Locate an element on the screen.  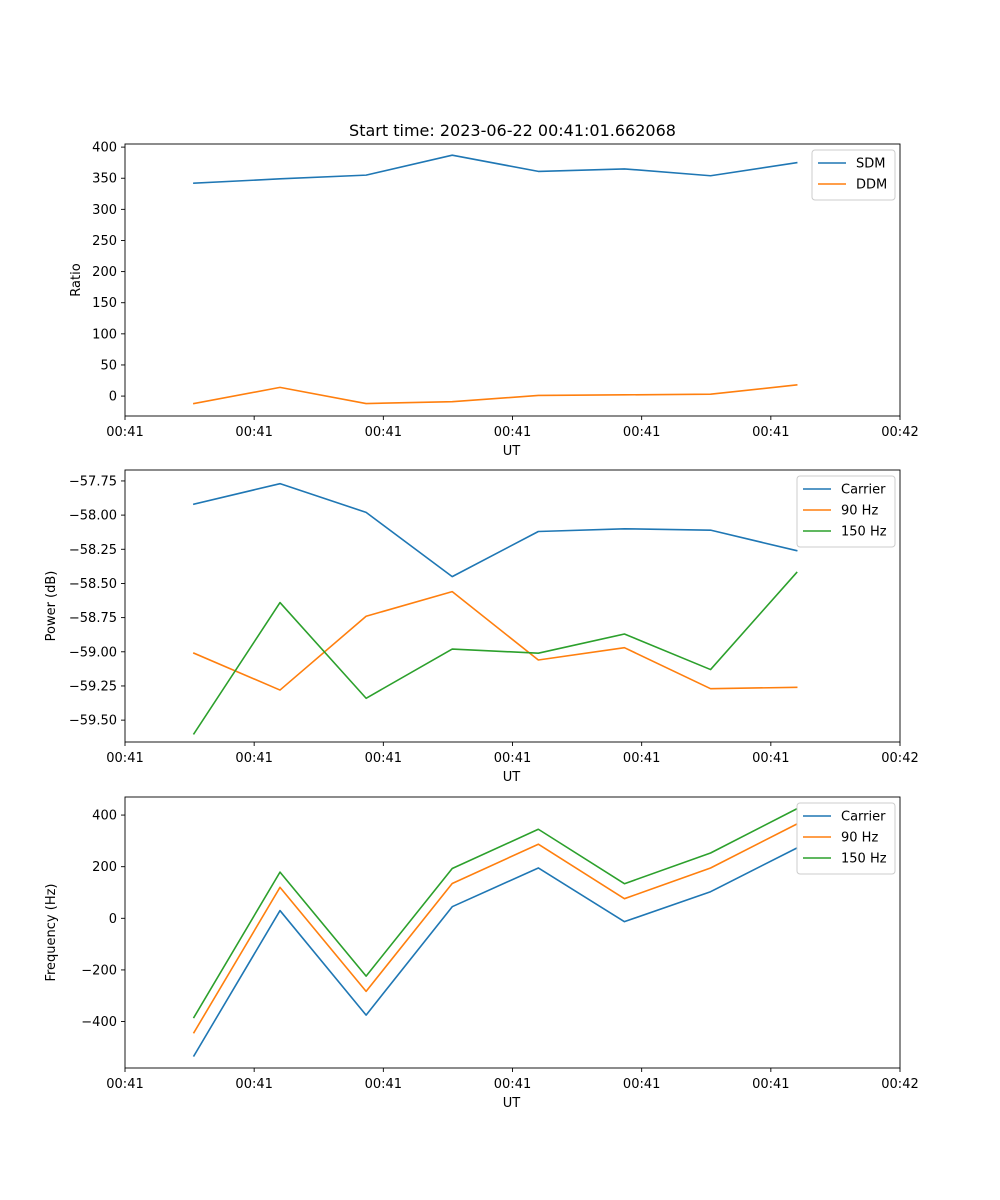
y-tick-label: −57.75 is located at coordinates (93, 481).